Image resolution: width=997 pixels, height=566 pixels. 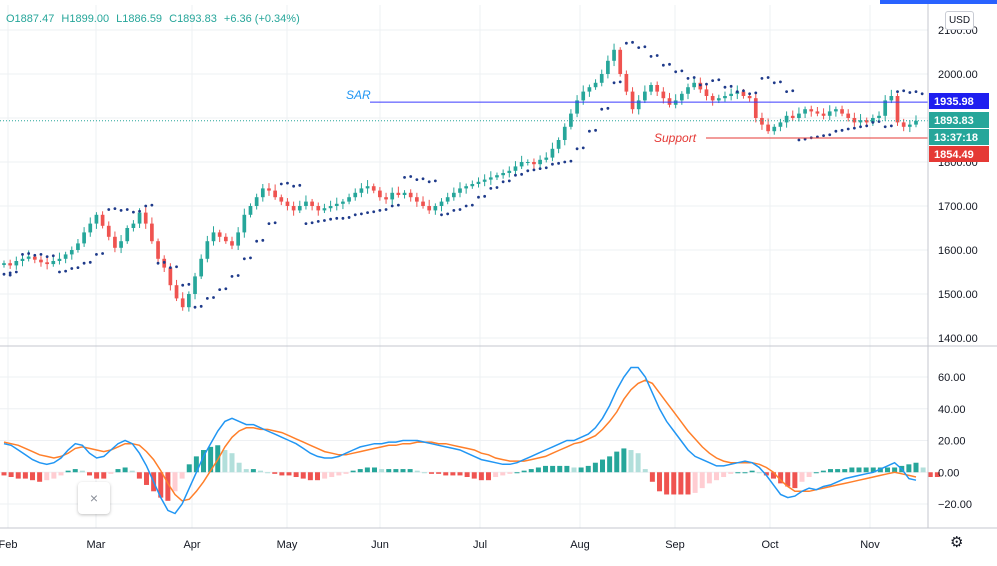 What do you see at coordinates (959, 154) in the screenshot?
I see `support-level-label-box` at bounding box center [959, 154].